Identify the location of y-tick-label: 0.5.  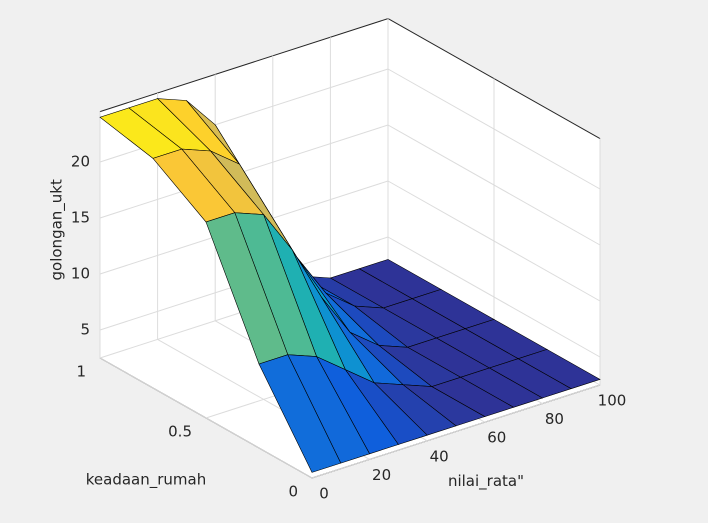
(180, 432).